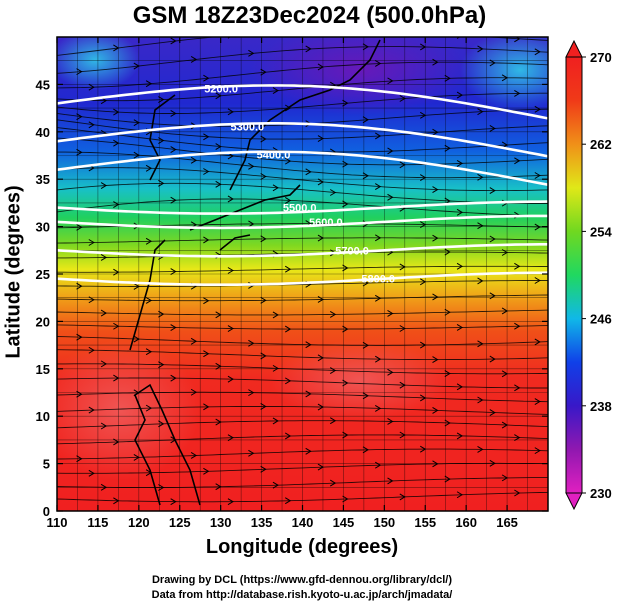  Describe the element at coordinates (221, 89) in the screenshot. I see `contour-label: 5200.0` at that location.